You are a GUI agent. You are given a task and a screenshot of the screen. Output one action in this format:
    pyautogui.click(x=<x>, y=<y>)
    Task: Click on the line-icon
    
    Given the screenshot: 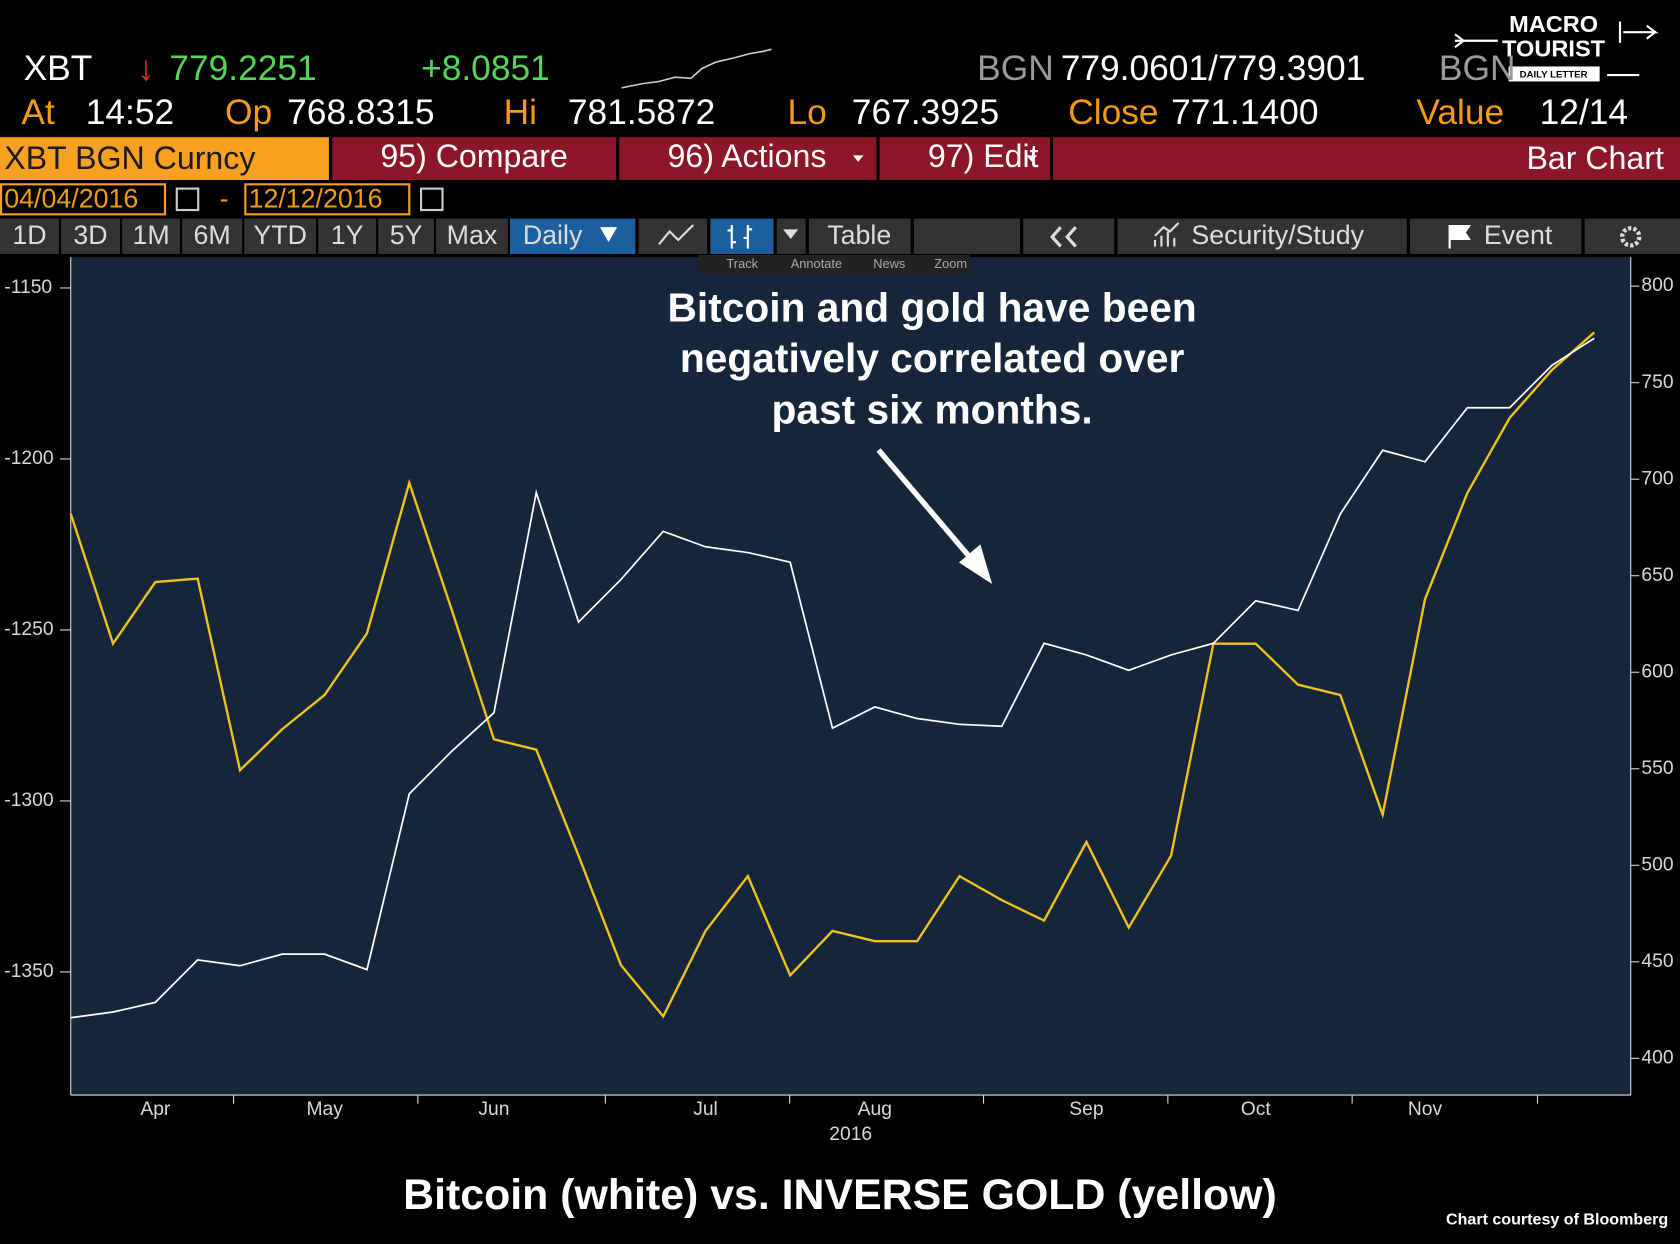 What is the action you would take?
    pyautogui.click(x=676, y=235)
    